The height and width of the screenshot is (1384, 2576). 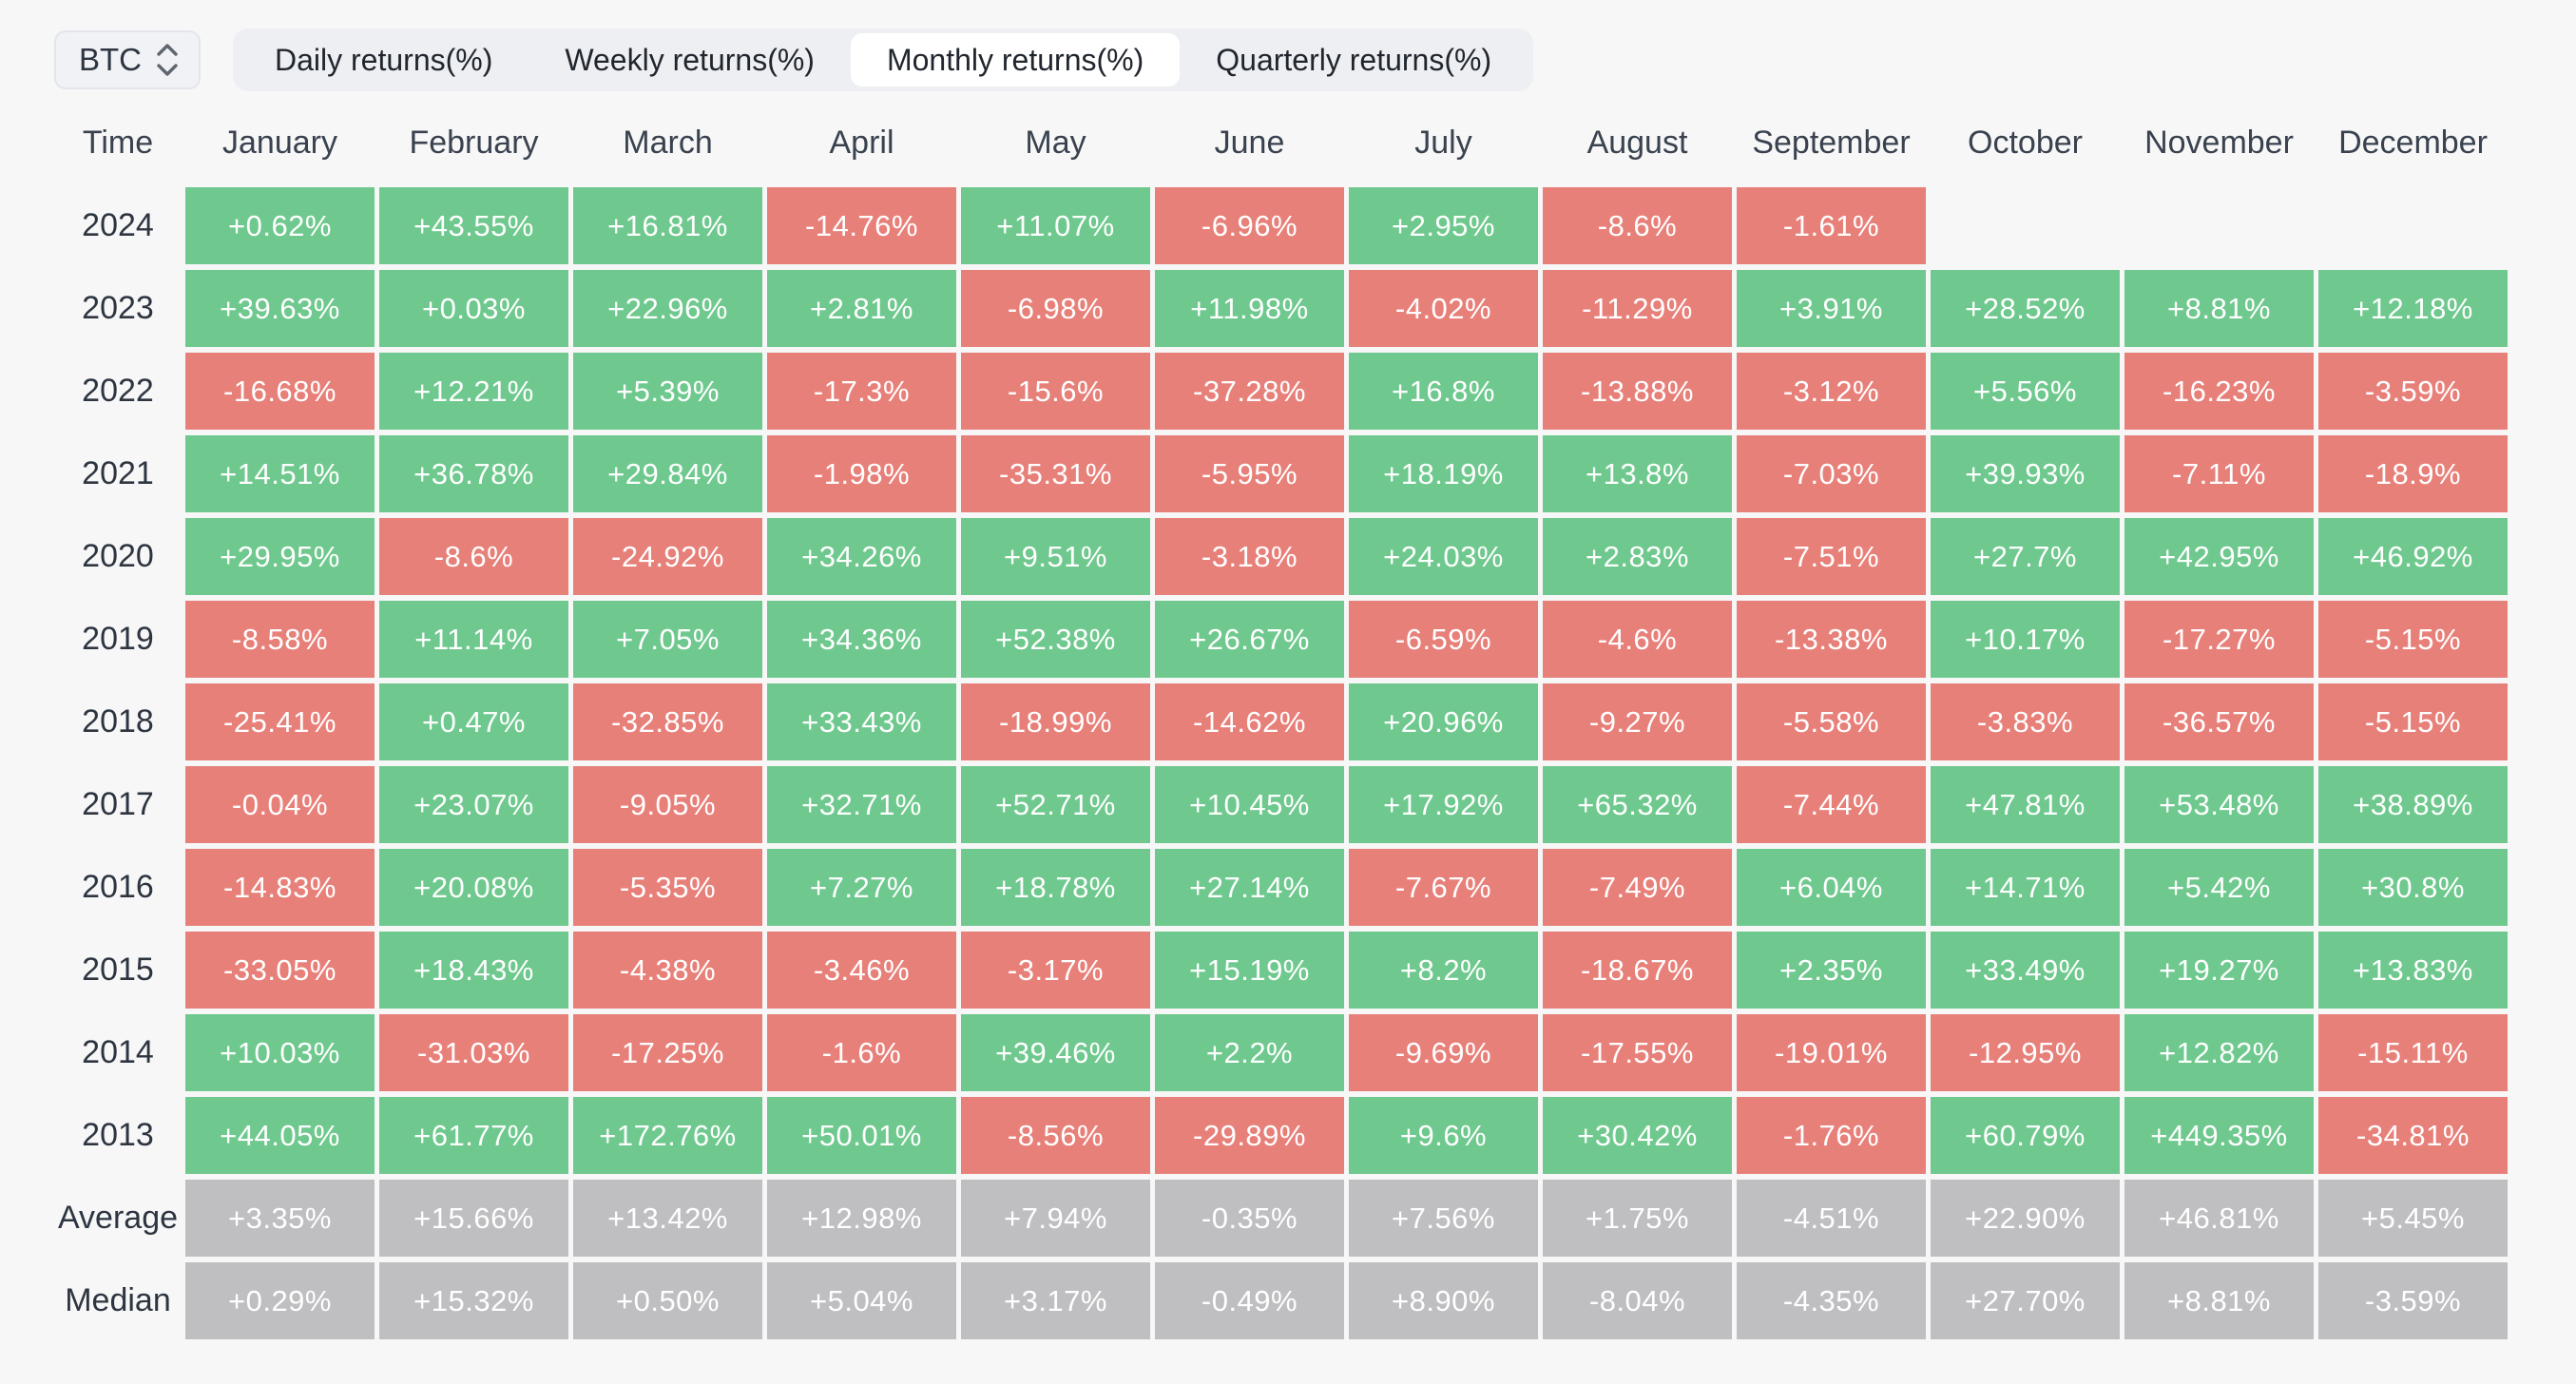 What do you see at coordinates (1055, 473) in the screenshot?
I see `cell-2021-may: -35.31%` at bounding box center [1055, 473].